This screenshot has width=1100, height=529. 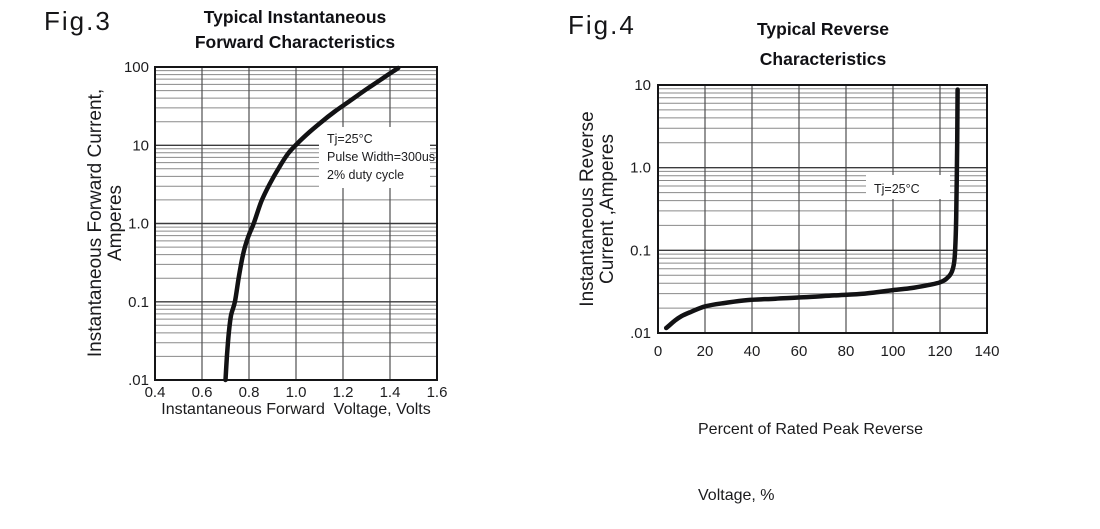 I want to click on fig3-y-tick-label: 1.0, so click(x=138, y=224).